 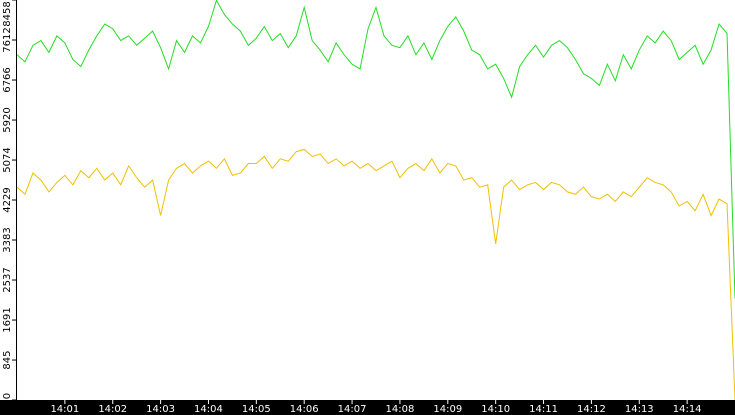 What do you see at coordinates (112, 409) in the screenshot?
I see `x-tick-label: 14:02` at bounding box center [112, 409].